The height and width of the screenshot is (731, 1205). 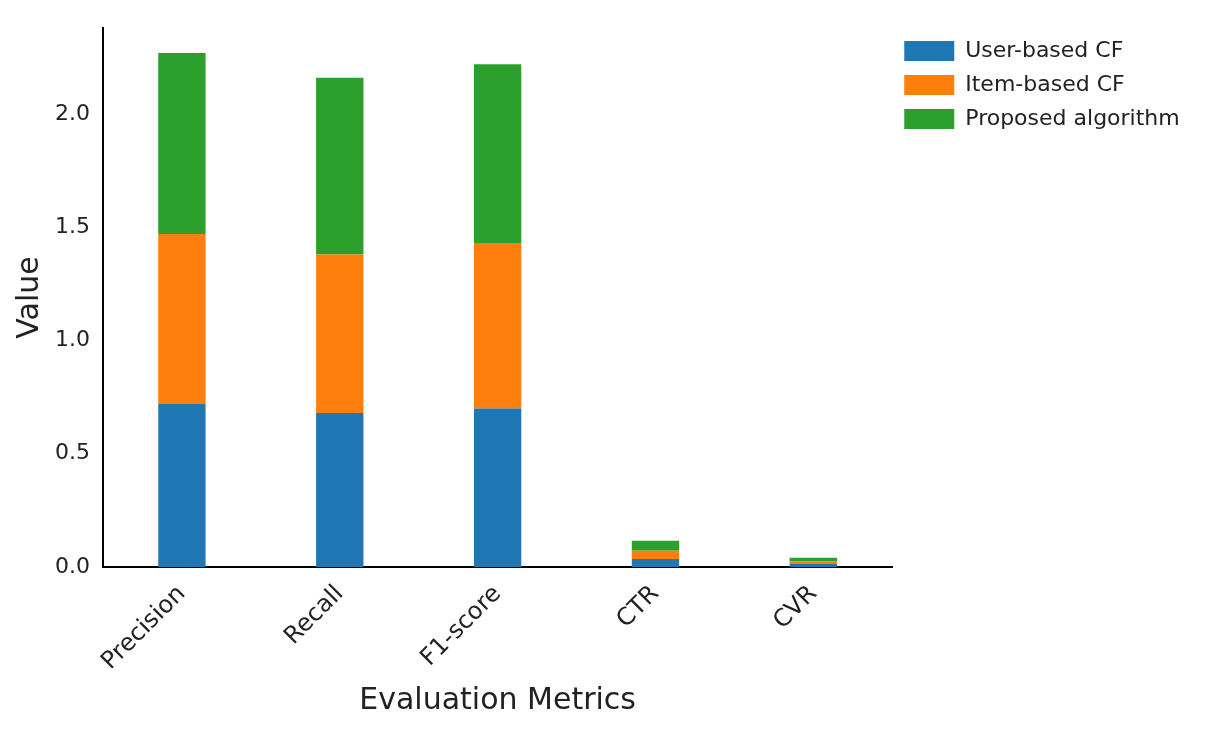 What do you see at coordinates (27, 297) in the screenshot?
I see `y-axis-title: Value` at bounding box center [27, 297].